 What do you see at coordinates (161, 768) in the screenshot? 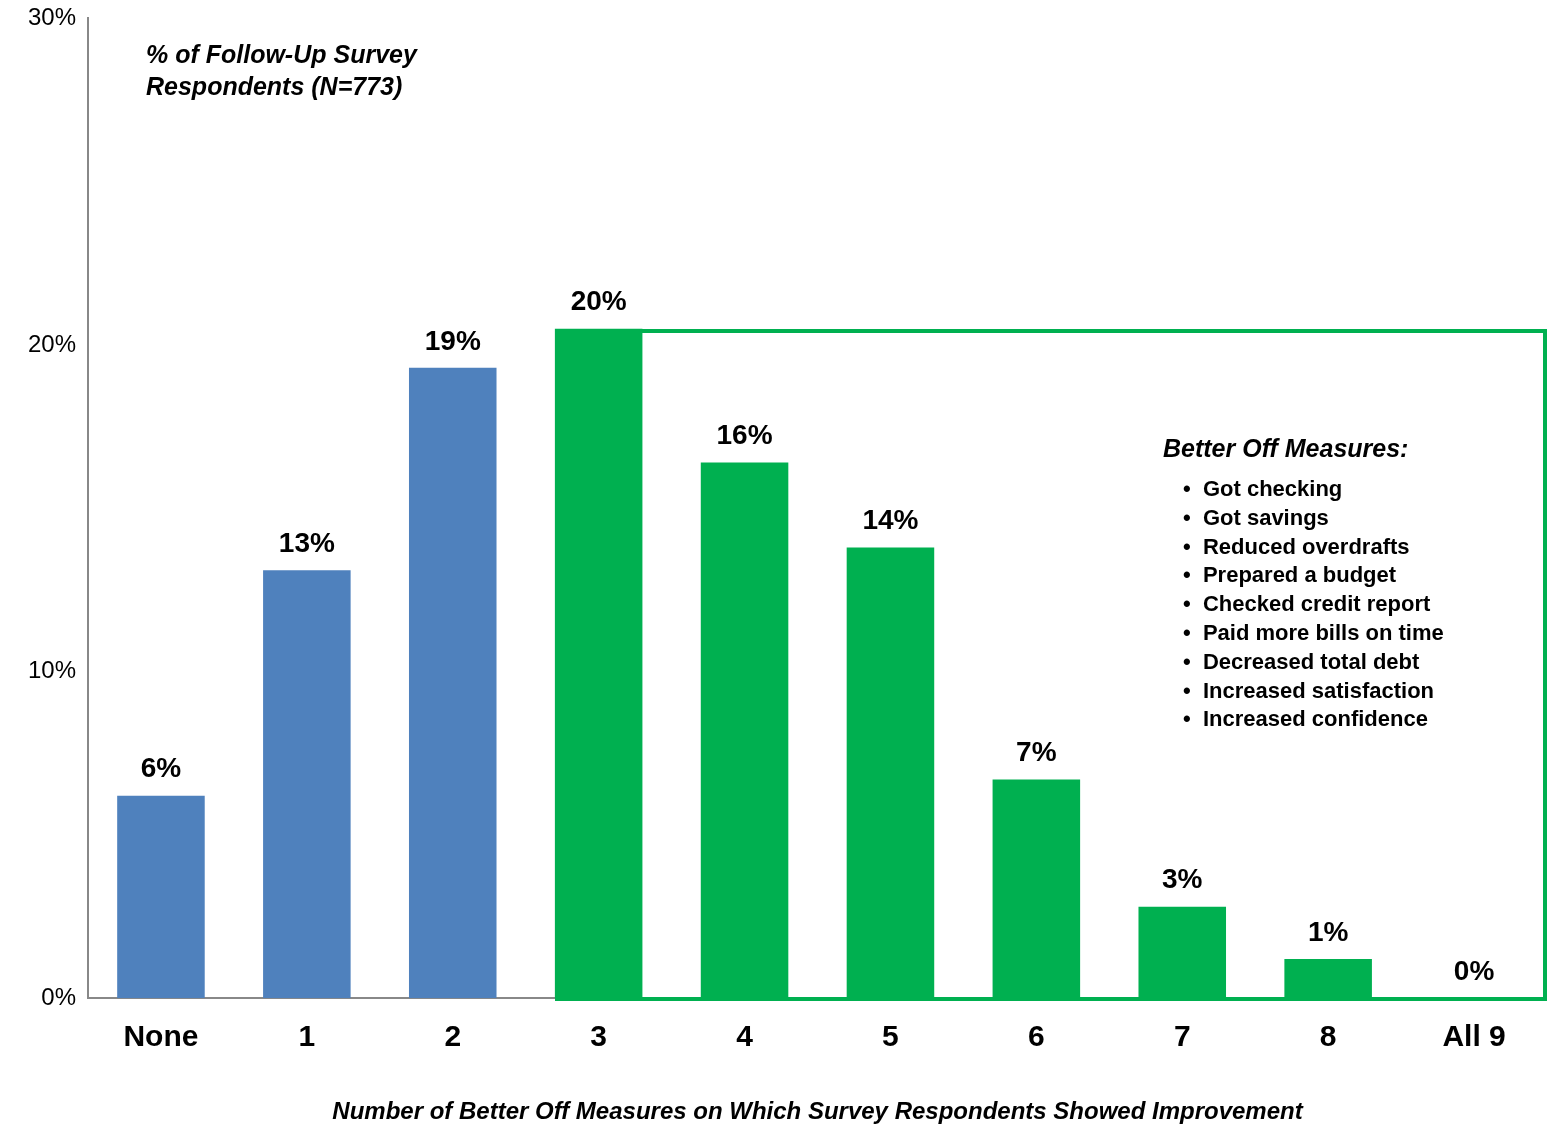
I see `data-label: 6%` at bounding box center [161, 768].